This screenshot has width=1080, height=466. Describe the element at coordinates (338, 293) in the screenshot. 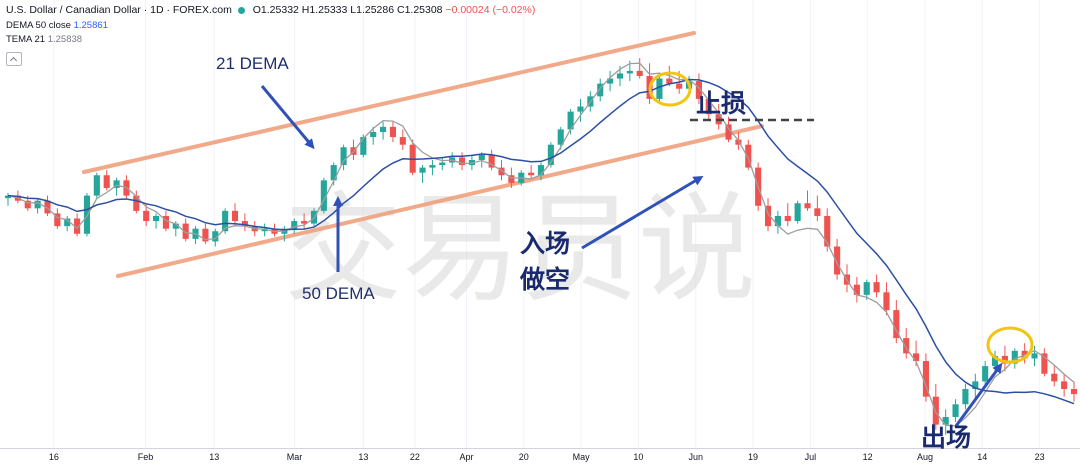

I see `annotation-50-dema: 50 DEMA` at that location.